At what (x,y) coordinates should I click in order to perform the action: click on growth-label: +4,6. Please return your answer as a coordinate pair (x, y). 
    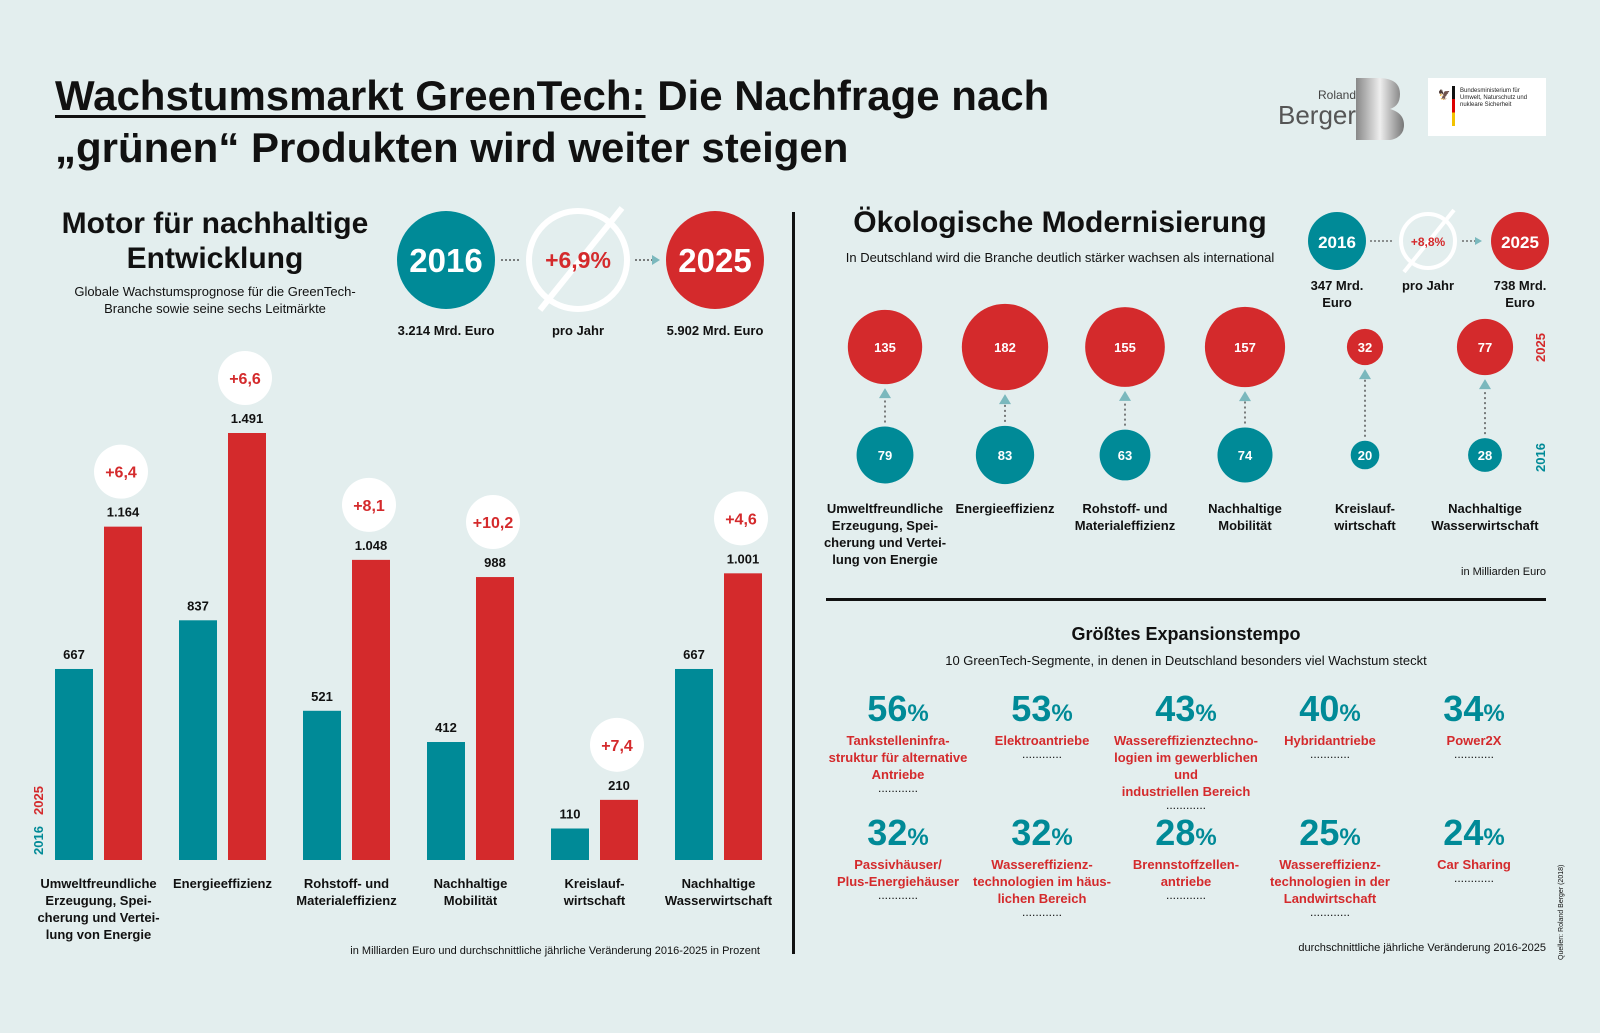
    Looking at the image, I should click on (741, 519).